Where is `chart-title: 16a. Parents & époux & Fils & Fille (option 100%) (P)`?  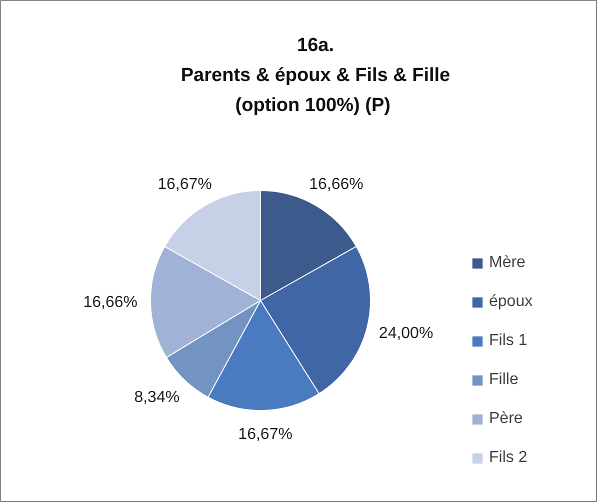 chart-title: 16a. Parents & époux & Fils & Fille (option 100%) (P) is located at coordinates (315, 75).